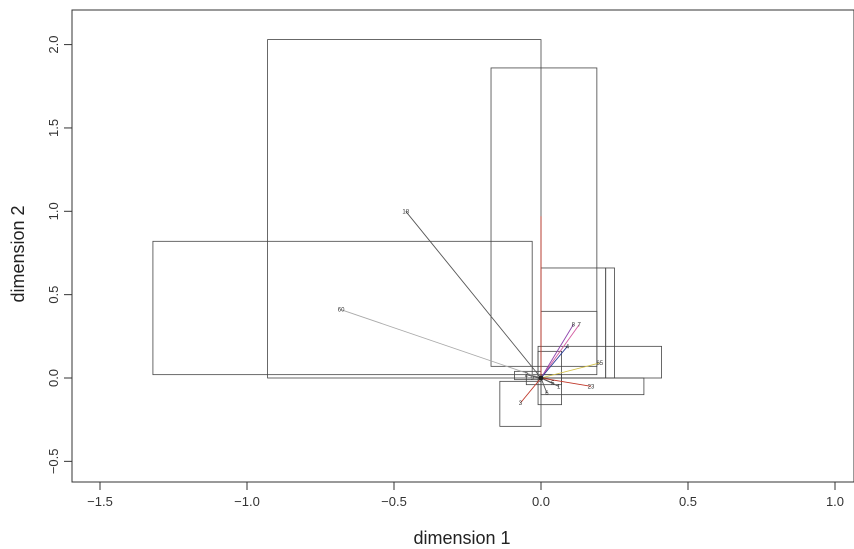 This screenshot has height=549, width=854. I want to click on y-axis: −0.5 0.0 0.5 1.0 1.5 2.0, so click(59, 255).